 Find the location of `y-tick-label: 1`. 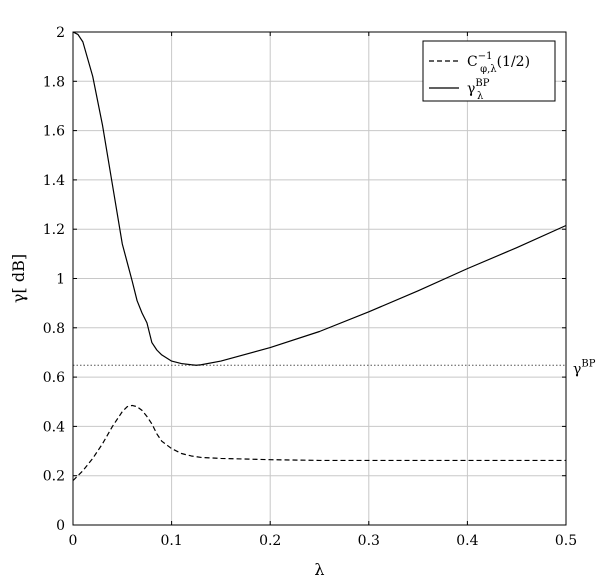

y-tick-label: 1 is located at coordinates (60, 280).